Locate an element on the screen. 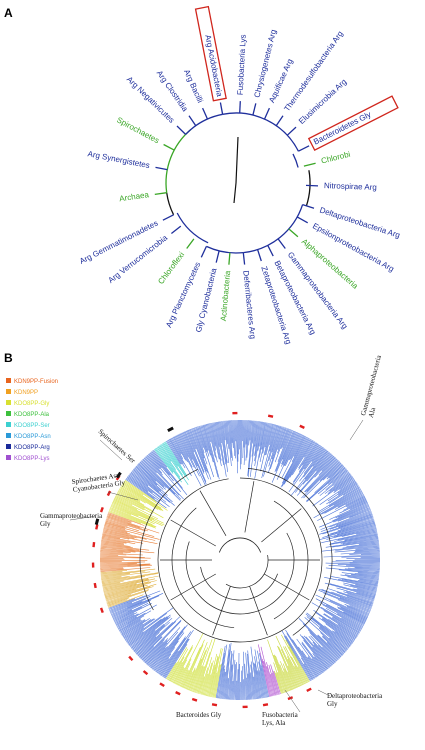 The image size is (425, 750). taxon-name: Aquificae is located at coordinates (278, 87).